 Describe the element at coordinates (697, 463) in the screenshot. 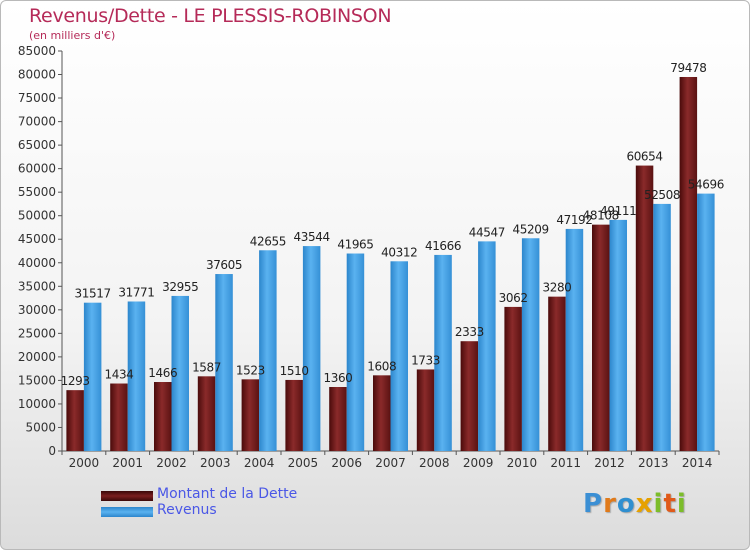

I see `x-tick-label: 2014` at that location.